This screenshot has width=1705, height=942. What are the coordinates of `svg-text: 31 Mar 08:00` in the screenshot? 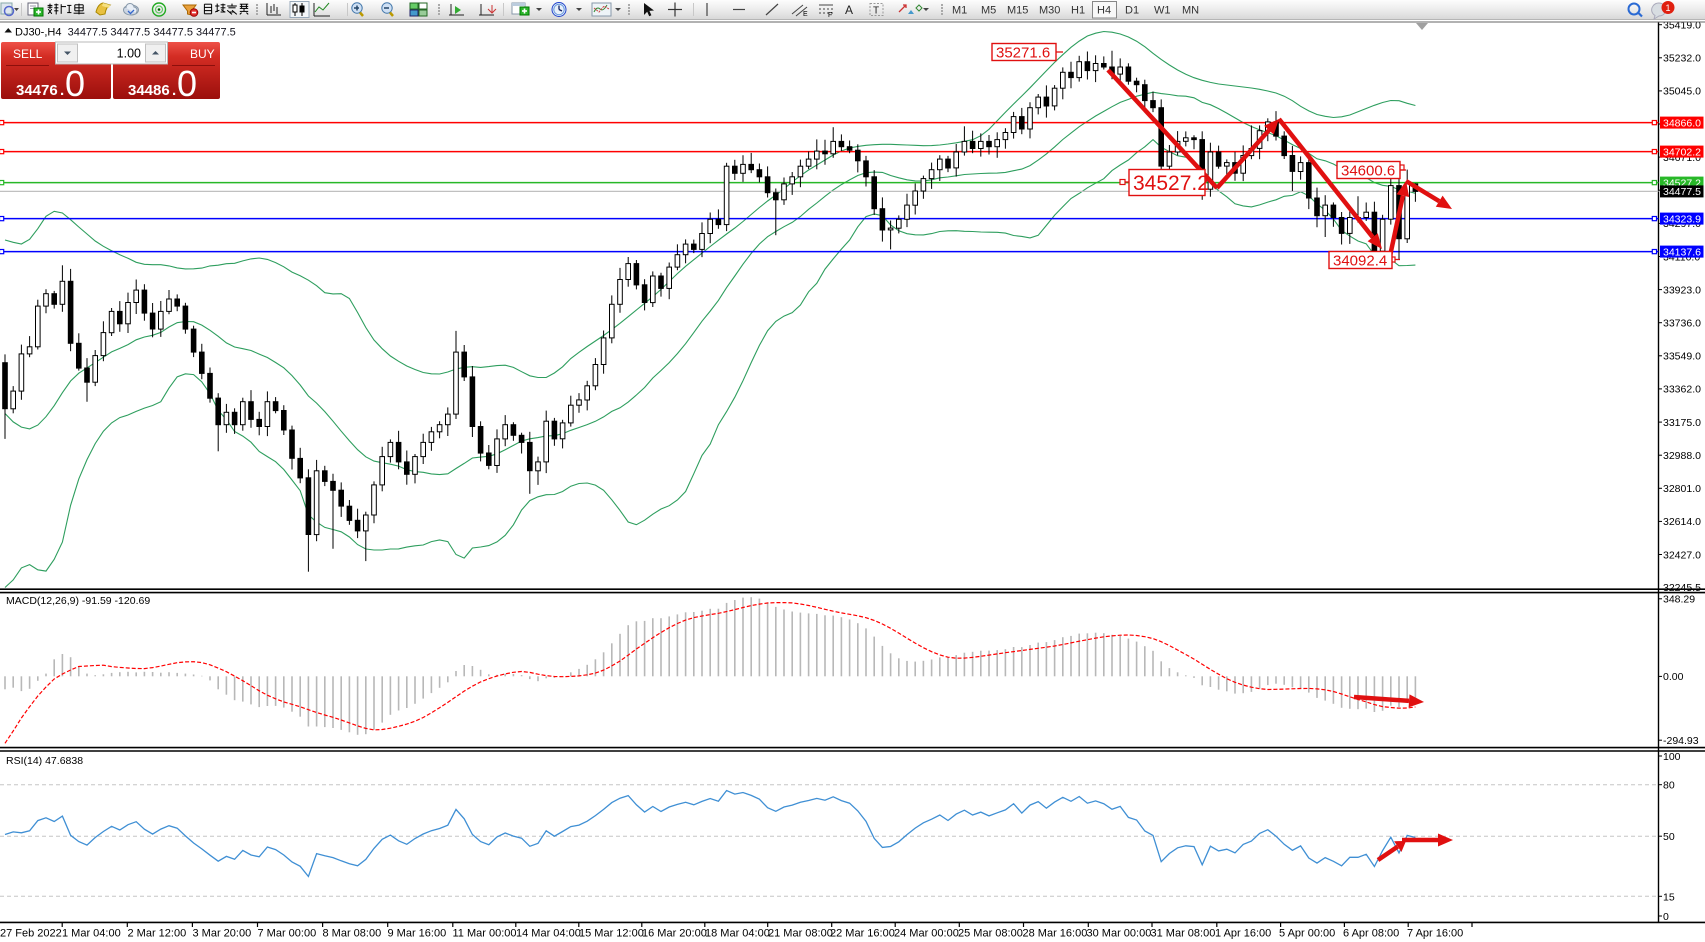 It's located at (1183, 934).